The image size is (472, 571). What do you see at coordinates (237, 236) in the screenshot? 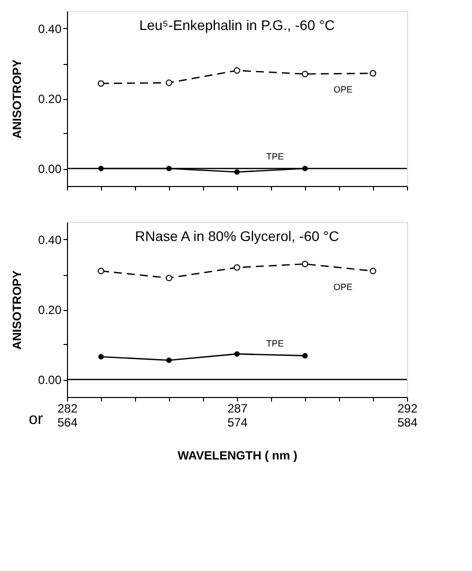
I see `chart-title: RNase A in 80% Glycerol, -60 °C` at bounding box center [237, 236].